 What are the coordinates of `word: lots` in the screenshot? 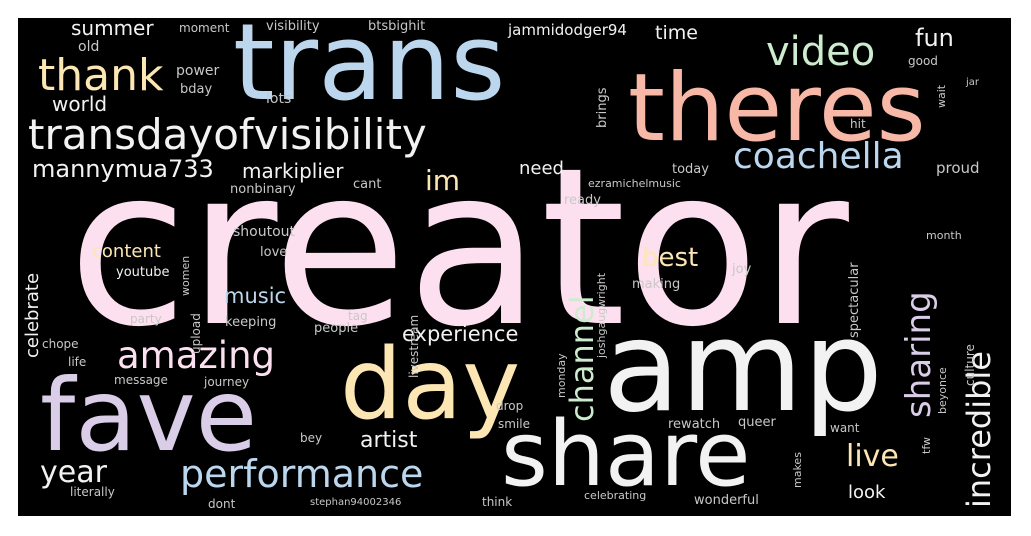 It's located at (279, 99).